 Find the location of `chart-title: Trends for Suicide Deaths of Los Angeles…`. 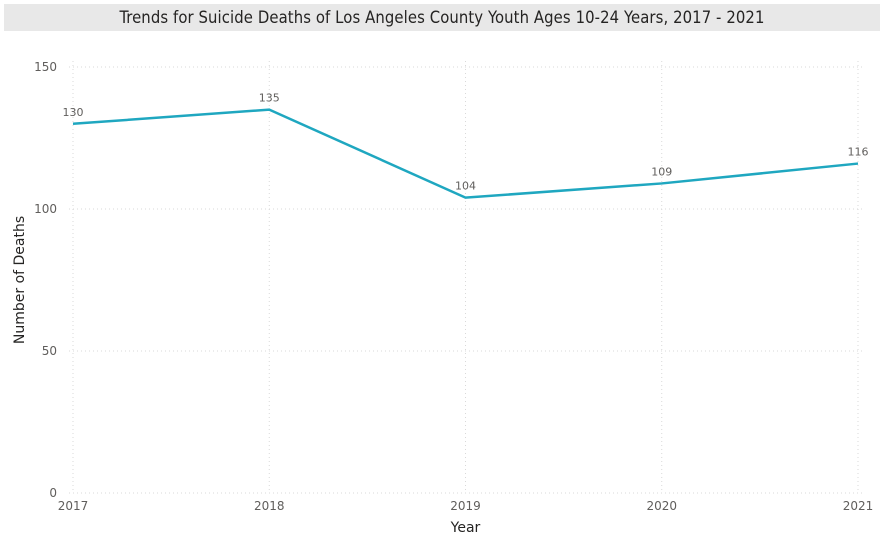

chart-title: Trends for Suicide Deaths of Los Angeles… is located at coordinates (442, 17).